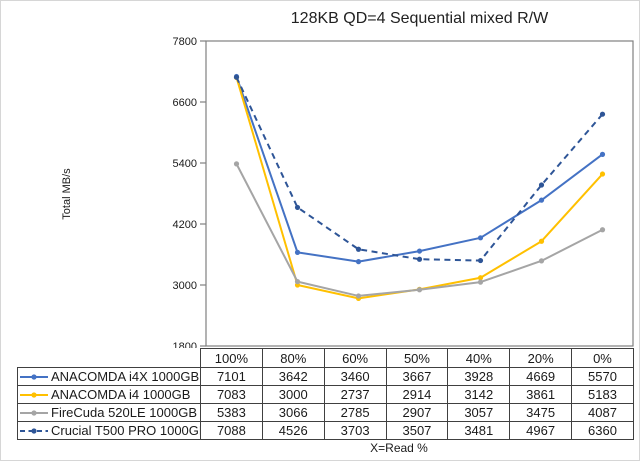  I want to click on table-header-row: 100% 80% 60% 50% 40% 20% 0%, so click(326, 358).